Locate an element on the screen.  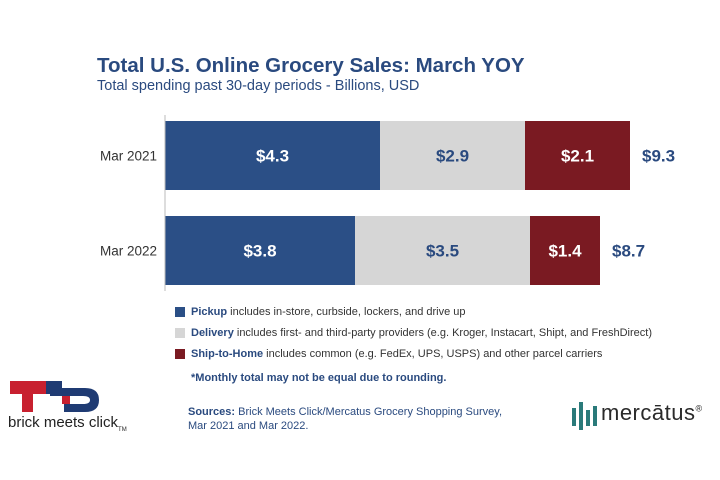
bar-label-pickup-mar-2022: $3.8 is located at coordinates (259, 251).